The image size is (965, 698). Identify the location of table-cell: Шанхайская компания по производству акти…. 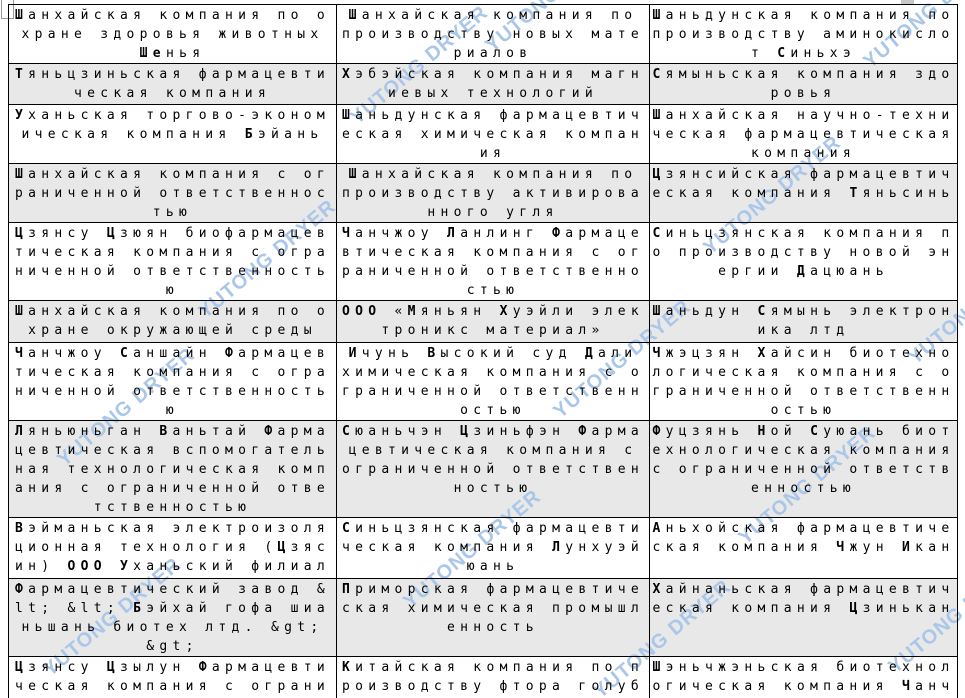
(493, 193).